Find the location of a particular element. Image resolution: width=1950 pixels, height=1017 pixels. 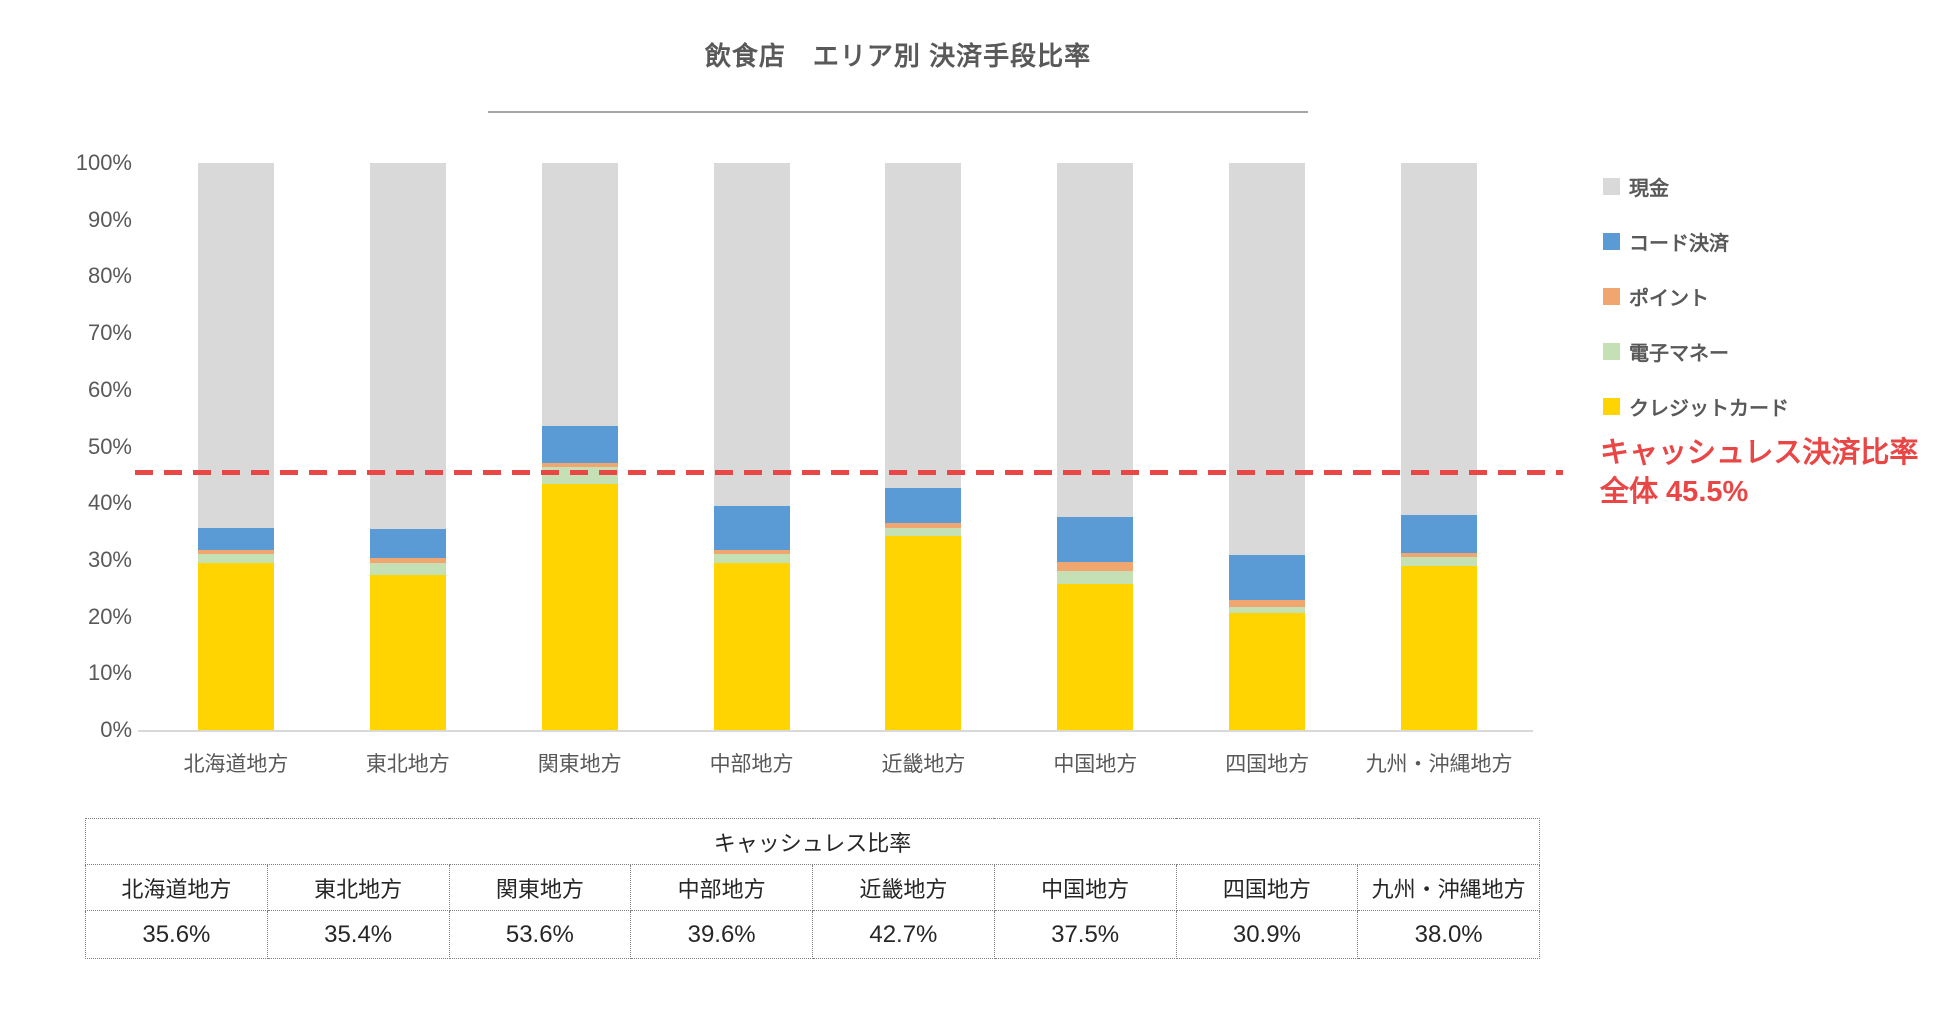

legend-label: クレジットカード is located at coordinates (1709, 409).